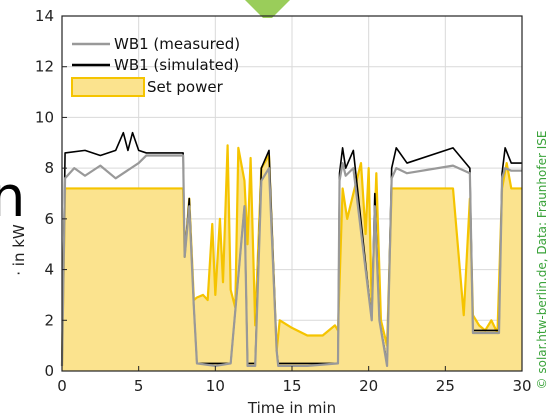  Describe the element at coordinates (49, 168) in the screenshot. I see `y-tick-label: 8` at that location.